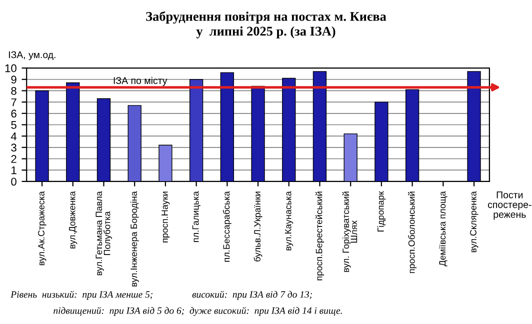 This screenshot has height=324, width=532. Describe the element at coordinates (42, 228) in the screenshot. I see `x-tick-label: вул.Ак.Стражеска` at that location.